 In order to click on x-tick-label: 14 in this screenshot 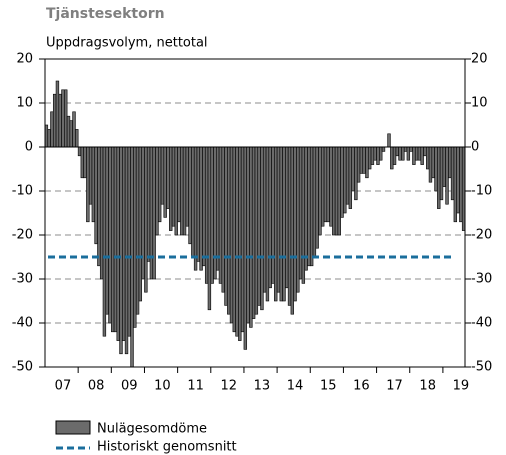, I will do `click(295, 386)`.